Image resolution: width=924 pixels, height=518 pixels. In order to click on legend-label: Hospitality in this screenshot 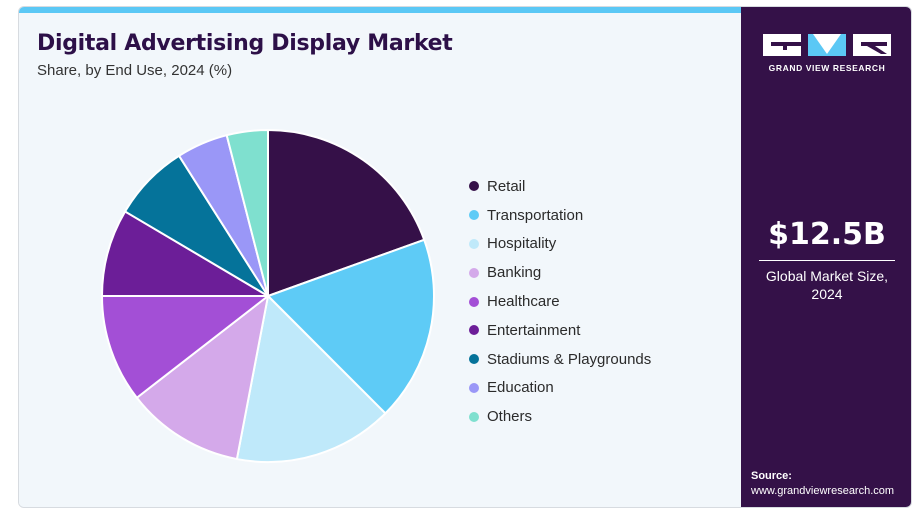, I will do `click(522, 244)`.